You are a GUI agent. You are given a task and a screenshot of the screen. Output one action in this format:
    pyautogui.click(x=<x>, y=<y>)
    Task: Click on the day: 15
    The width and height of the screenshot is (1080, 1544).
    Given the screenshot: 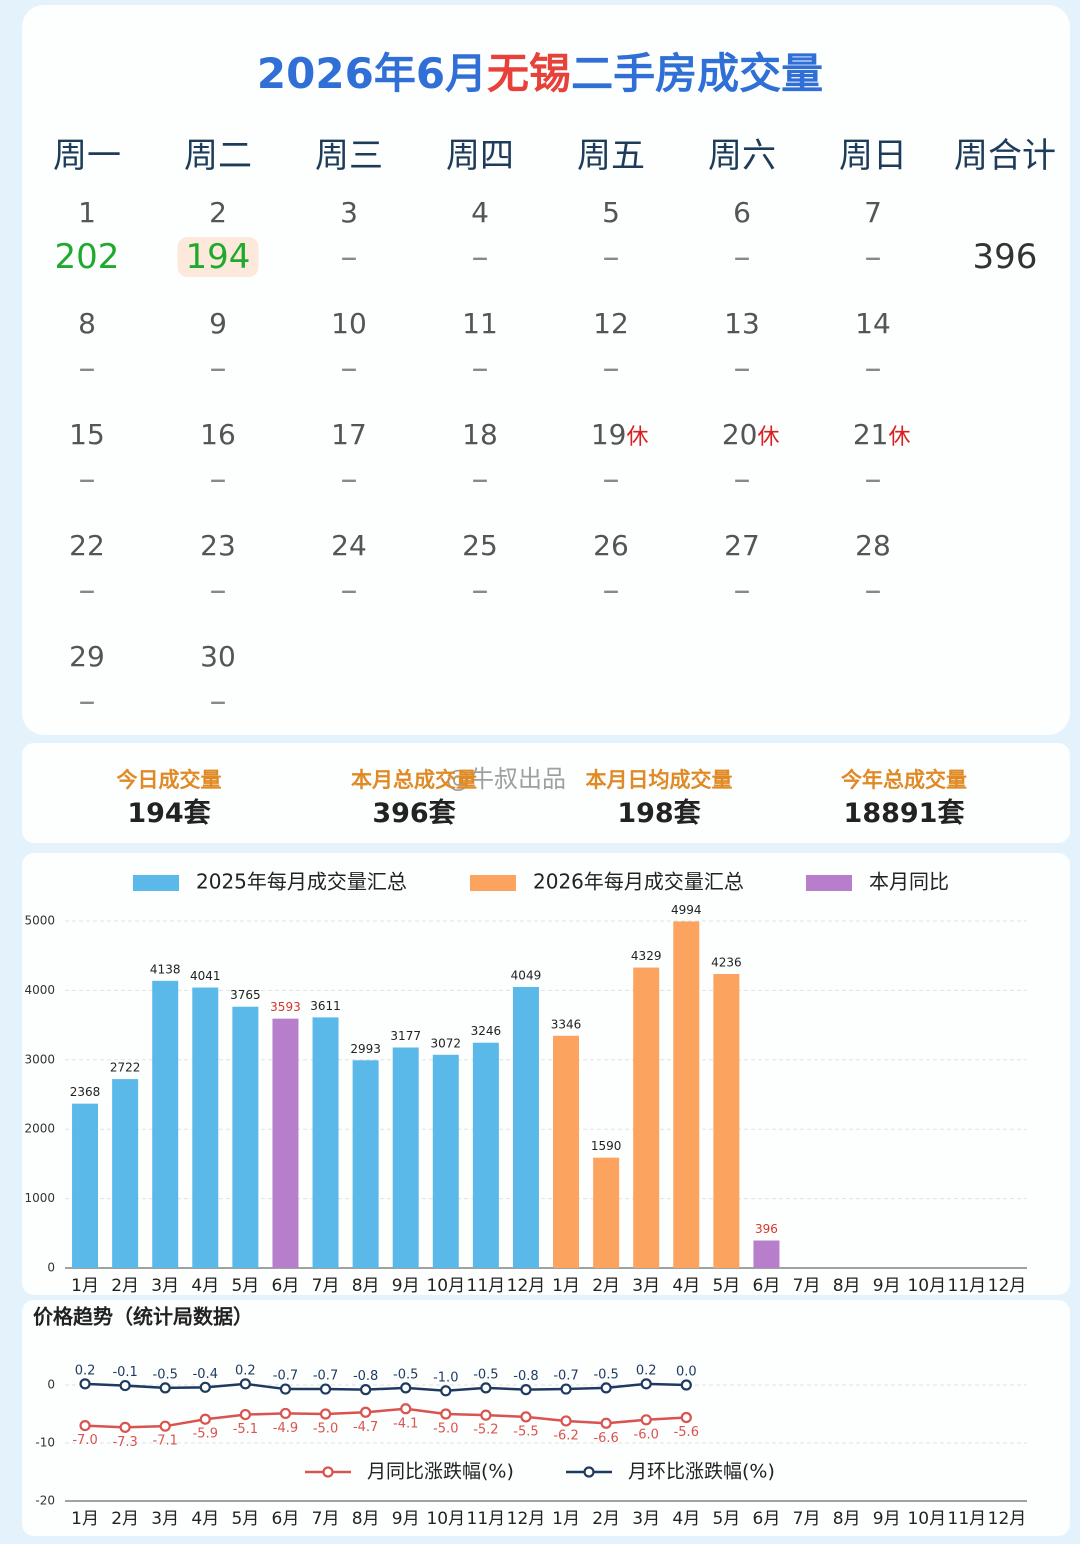 What is the action you would take?
    pyautogui.click(x=87, y=434)
    